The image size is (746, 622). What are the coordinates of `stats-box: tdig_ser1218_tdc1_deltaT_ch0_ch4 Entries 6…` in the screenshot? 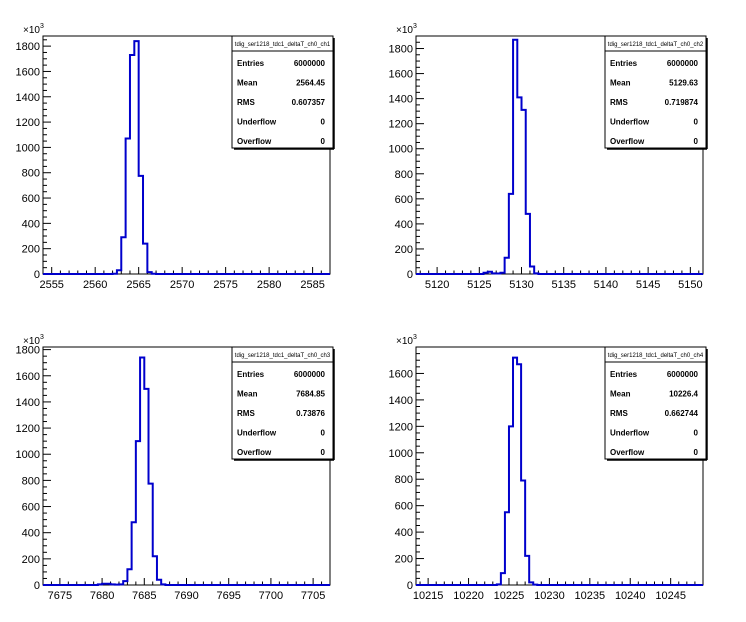 It's located at (656, 403).